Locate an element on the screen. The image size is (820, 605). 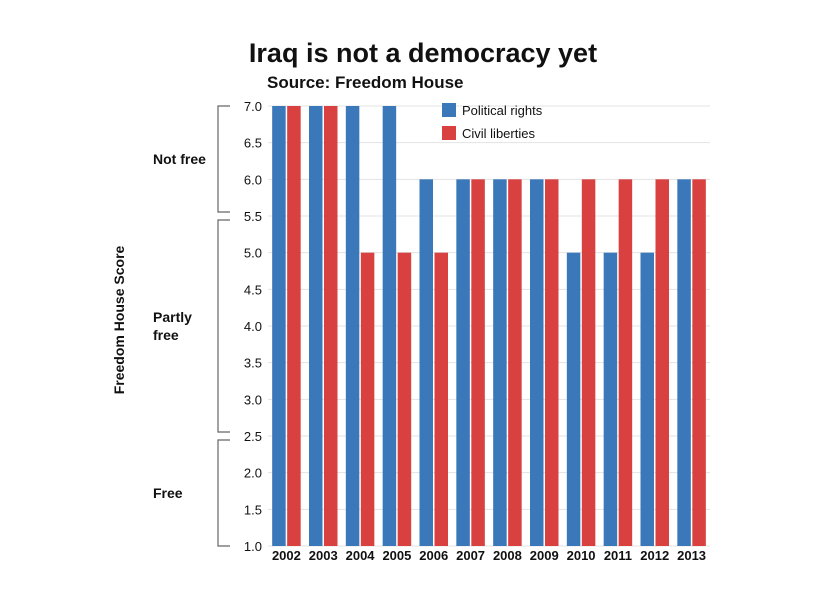
y-tick-label: 4.0 is located at coordinates (253, 326).